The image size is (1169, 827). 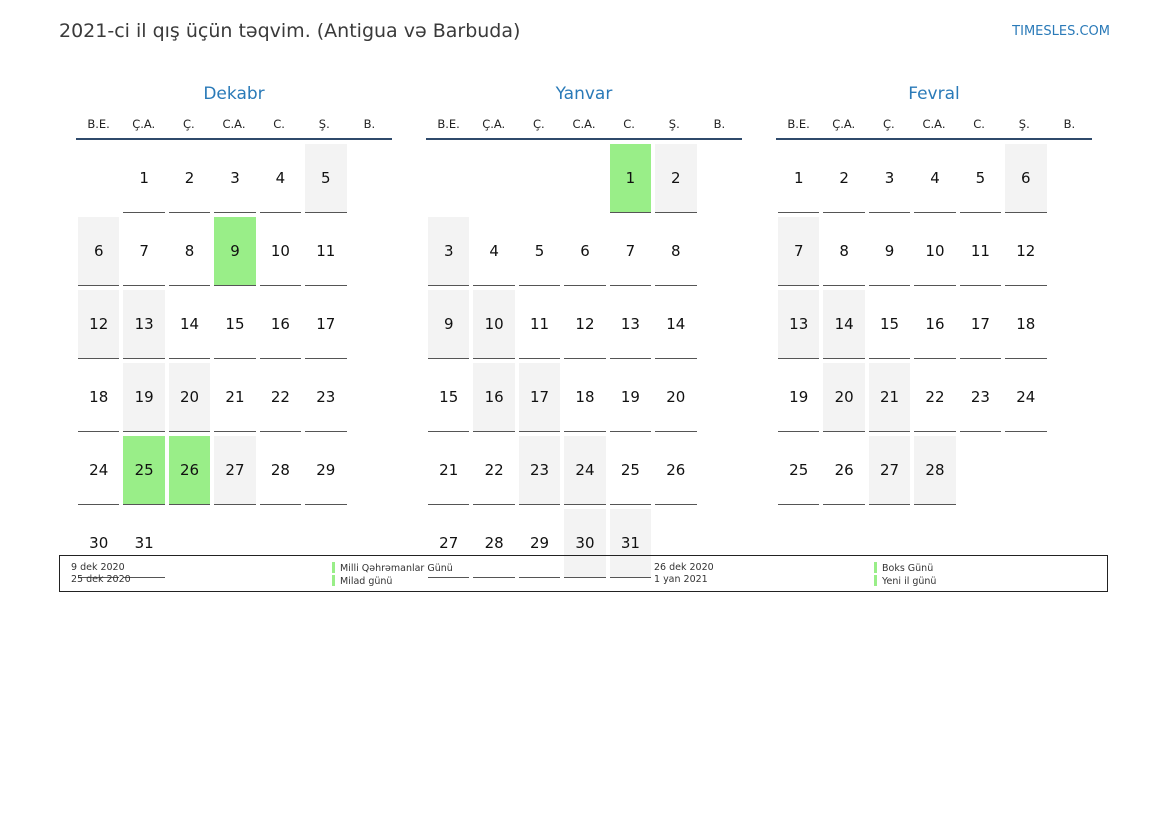 I want to click on legend-holiday-name: Boks Günü, so click(x=908, y=568).